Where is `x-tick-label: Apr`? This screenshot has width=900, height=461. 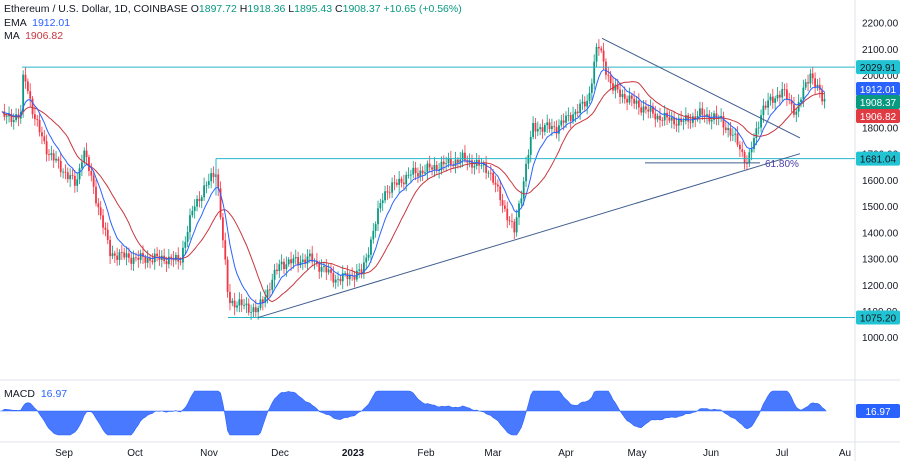
x-tick-label: Apr is located at coordinates (566, 453).